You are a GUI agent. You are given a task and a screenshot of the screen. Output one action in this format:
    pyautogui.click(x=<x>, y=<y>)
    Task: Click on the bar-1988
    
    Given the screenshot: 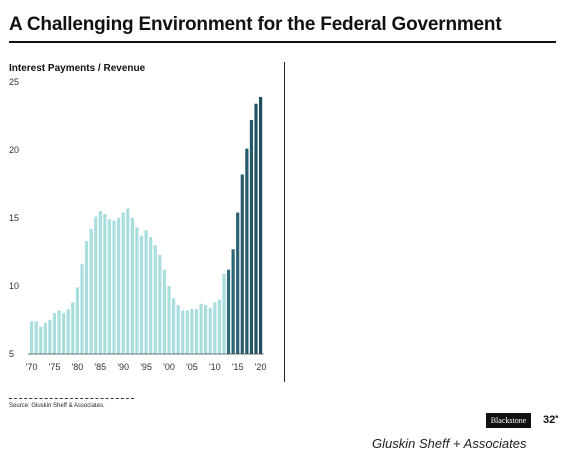 What is the action you would take?
    pyautogui.click(x=114, y=287)
    